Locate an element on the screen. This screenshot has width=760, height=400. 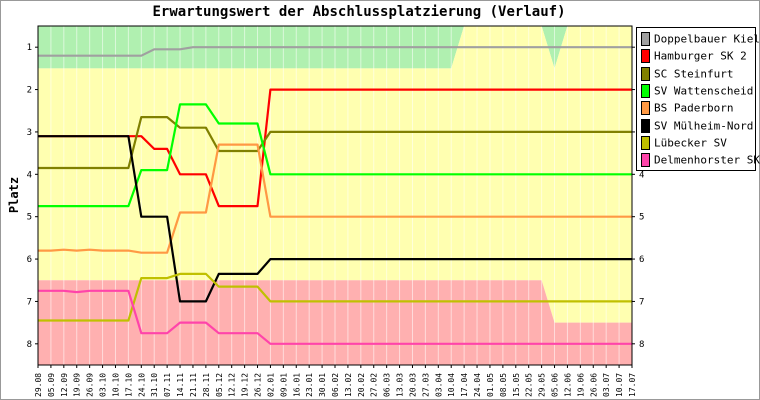
legend-entry: SC Steinfurt is located at coordinates (687, 73).